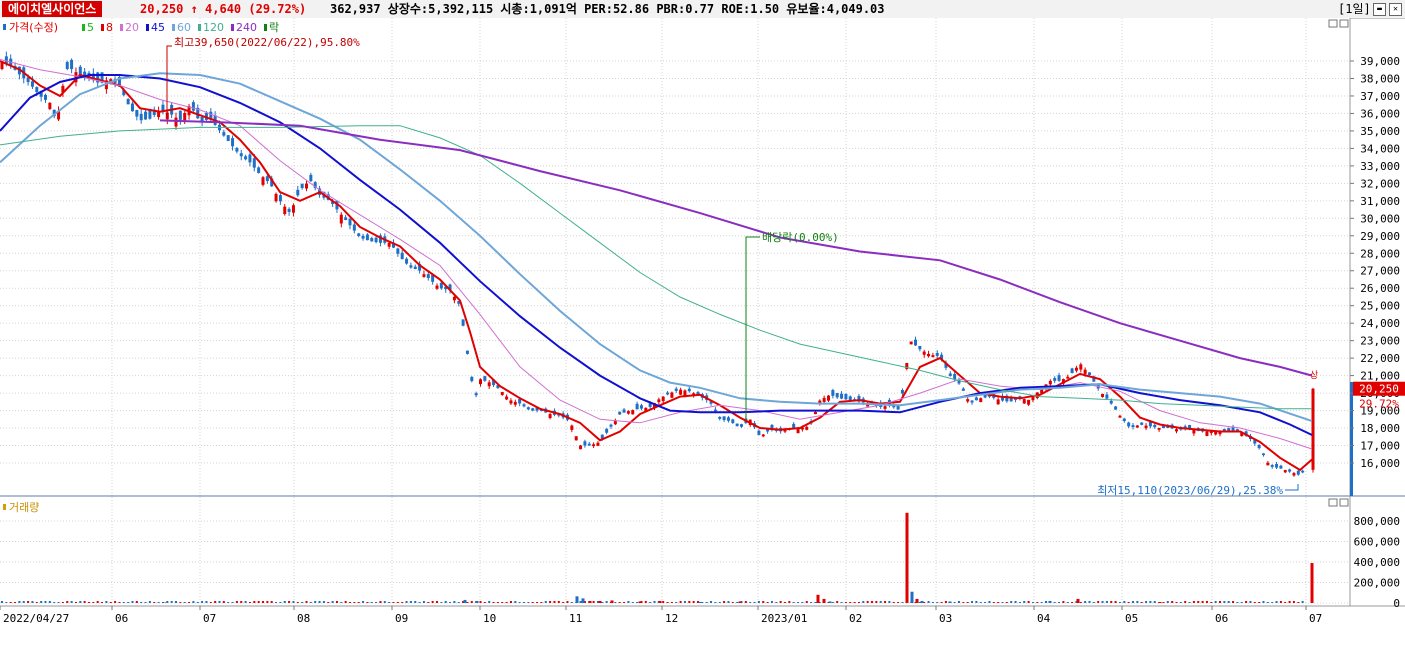 The width and height of the screenshot is (1405, 648). Describe the element at coordinates (1380, 253) in the screenshot. I see `price-tick-label: 28,000` at that location.